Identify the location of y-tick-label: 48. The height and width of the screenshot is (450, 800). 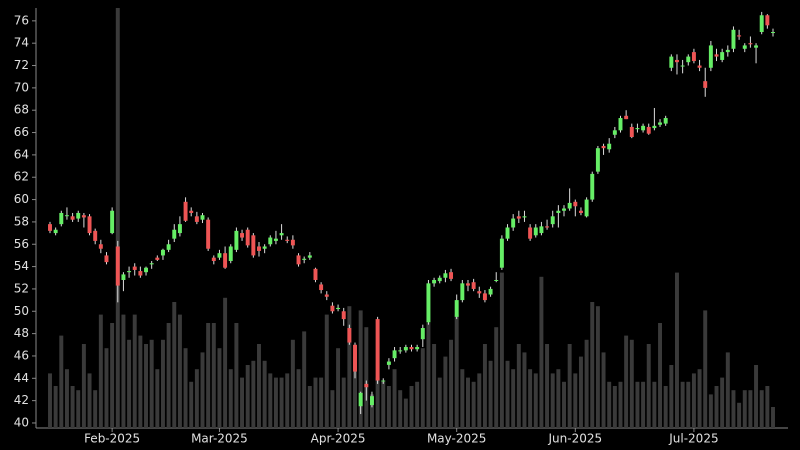
(21, 333).